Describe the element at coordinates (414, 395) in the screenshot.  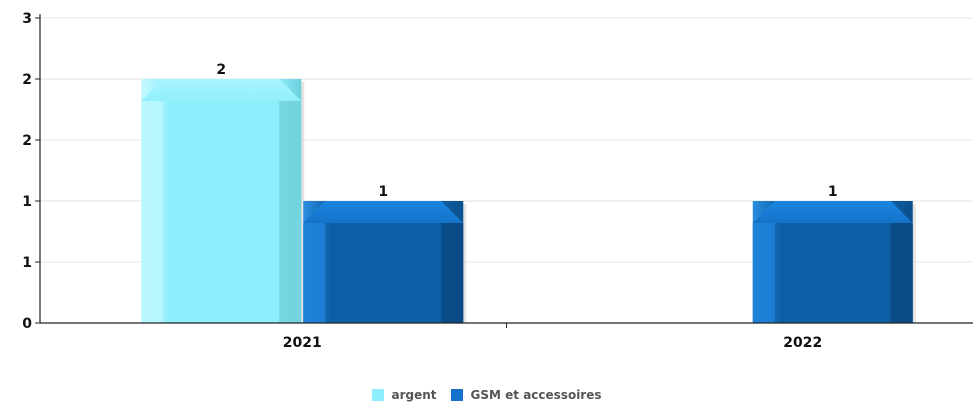
I see `legend-label-argent: argent` at that location.